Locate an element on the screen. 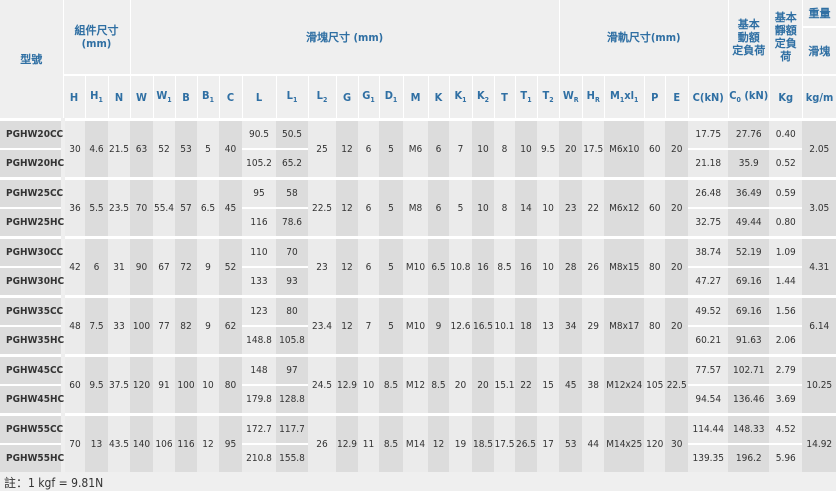 The width and height of the screenshot is (836, 491). table-cell: 12.9 is located at coordinates (347, 442).